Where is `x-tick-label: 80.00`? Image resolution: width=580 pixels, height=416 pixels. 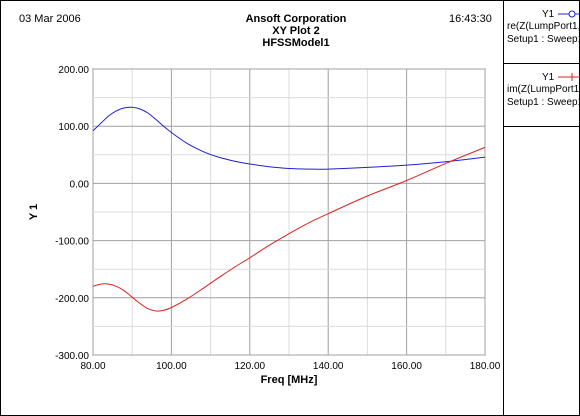
x-tick-label: 80.00 is located at coordinates (92, 366).